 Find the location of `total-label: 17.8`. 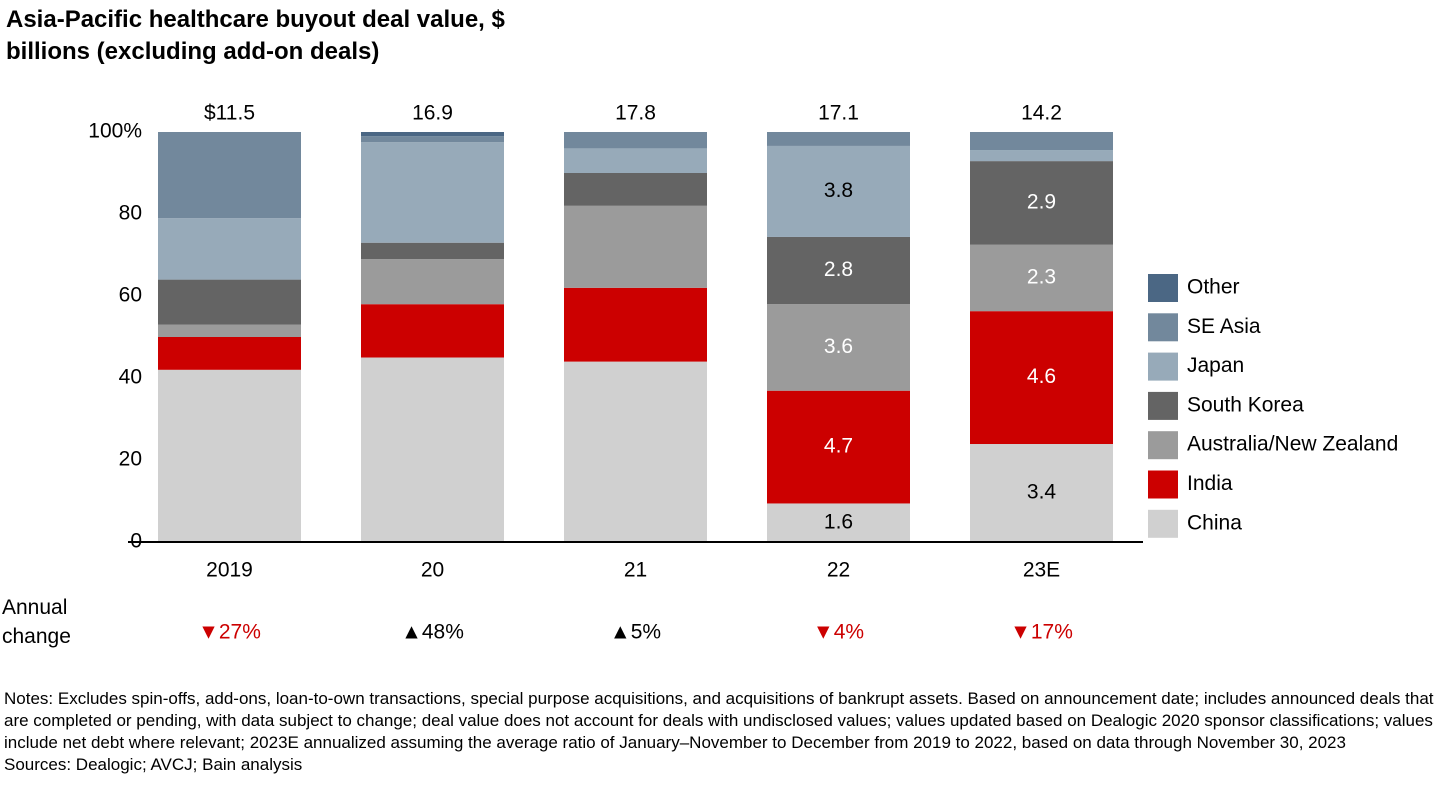

total-label: 17.8 is located at coordinates (635, 113).